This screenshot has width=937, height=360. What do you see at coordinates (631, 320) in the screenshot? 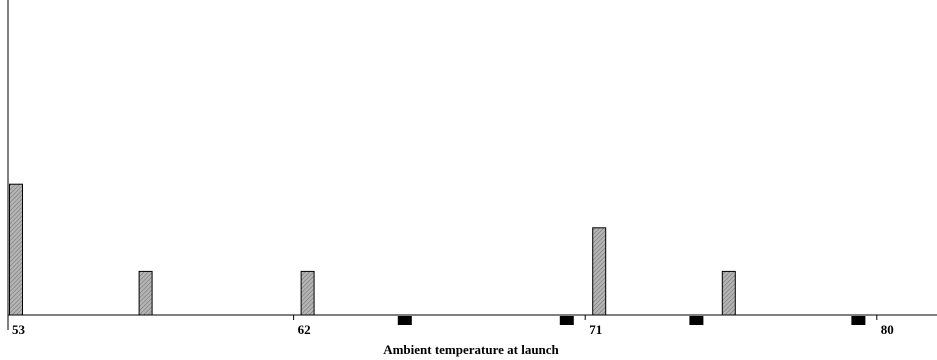
I see `markers-group` at bounding box center [631, 320].